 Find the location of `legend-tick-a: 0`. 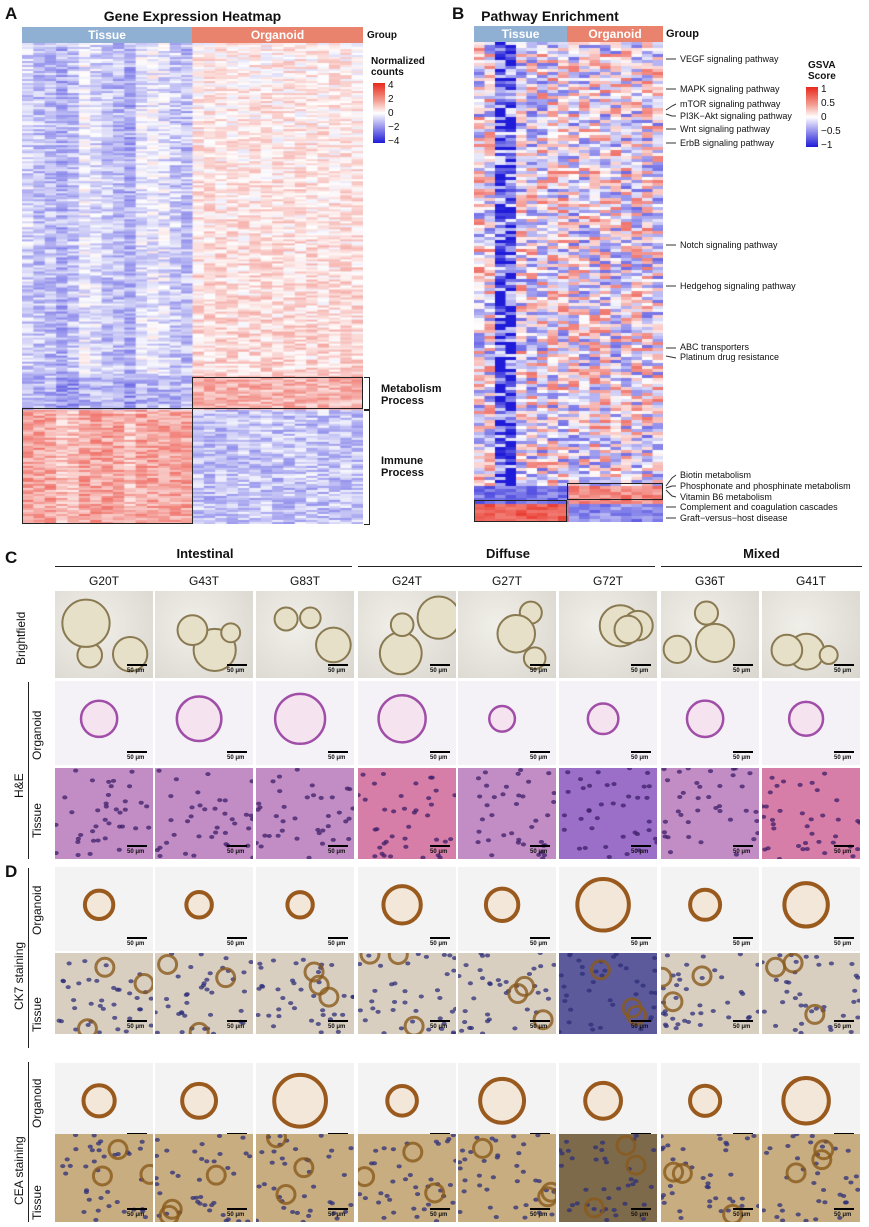

legend-tick-a: 0 is located at coordinates (391, 113).